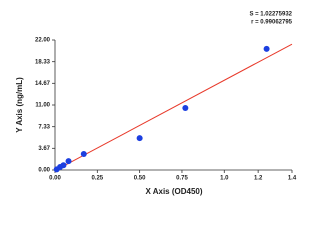  I want to click on y-tick-label: 14.67, so click(43, 84).